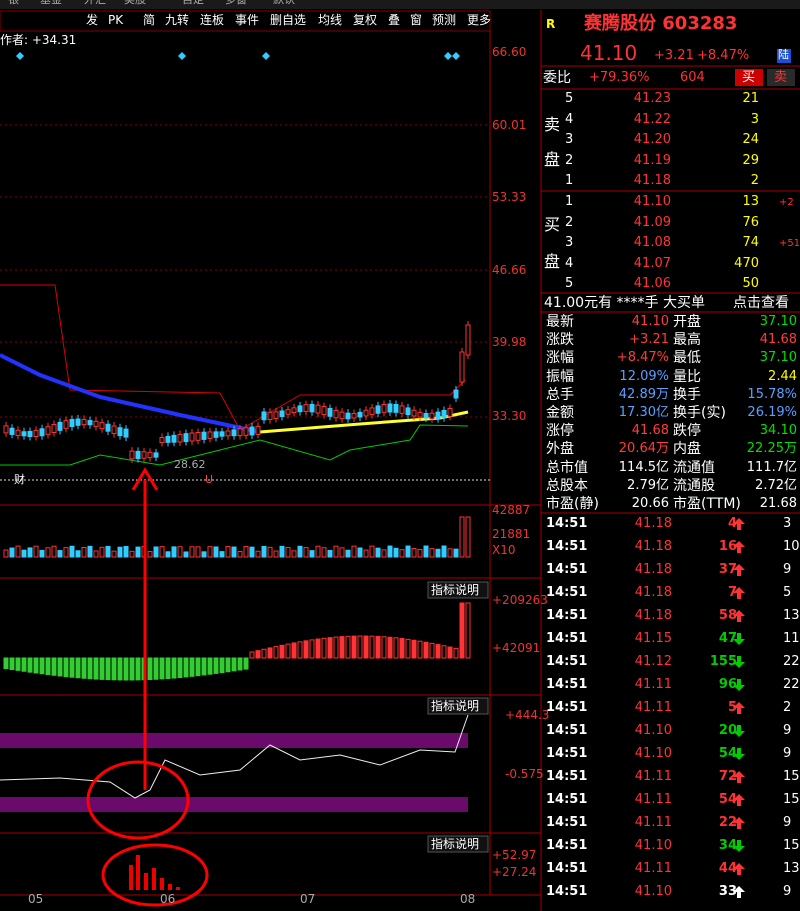 The height and width of the screenshot is (911, 800). What do you see at coordinates (234, 804) in the screenshot?
I see `band-bottom` at bounding box center [234, 804].